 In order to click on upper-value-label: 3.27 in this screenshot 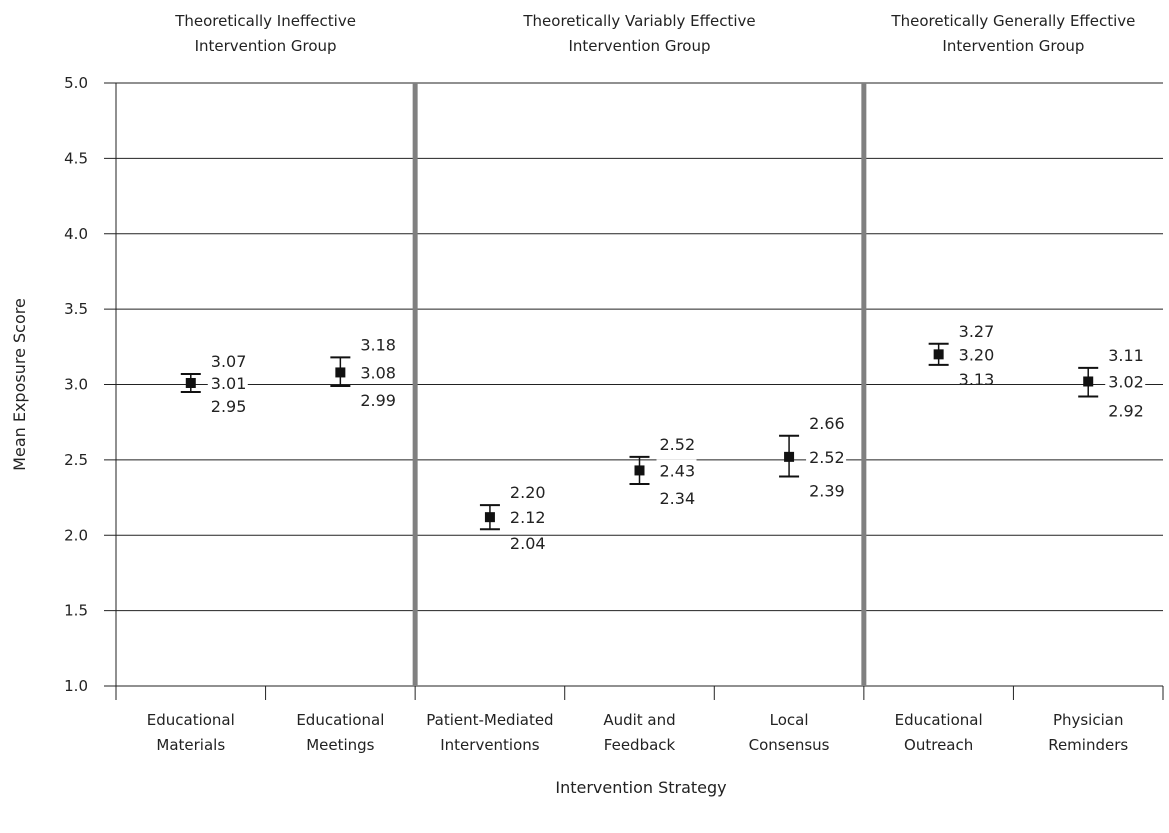, I will do `click(977, 331)`.